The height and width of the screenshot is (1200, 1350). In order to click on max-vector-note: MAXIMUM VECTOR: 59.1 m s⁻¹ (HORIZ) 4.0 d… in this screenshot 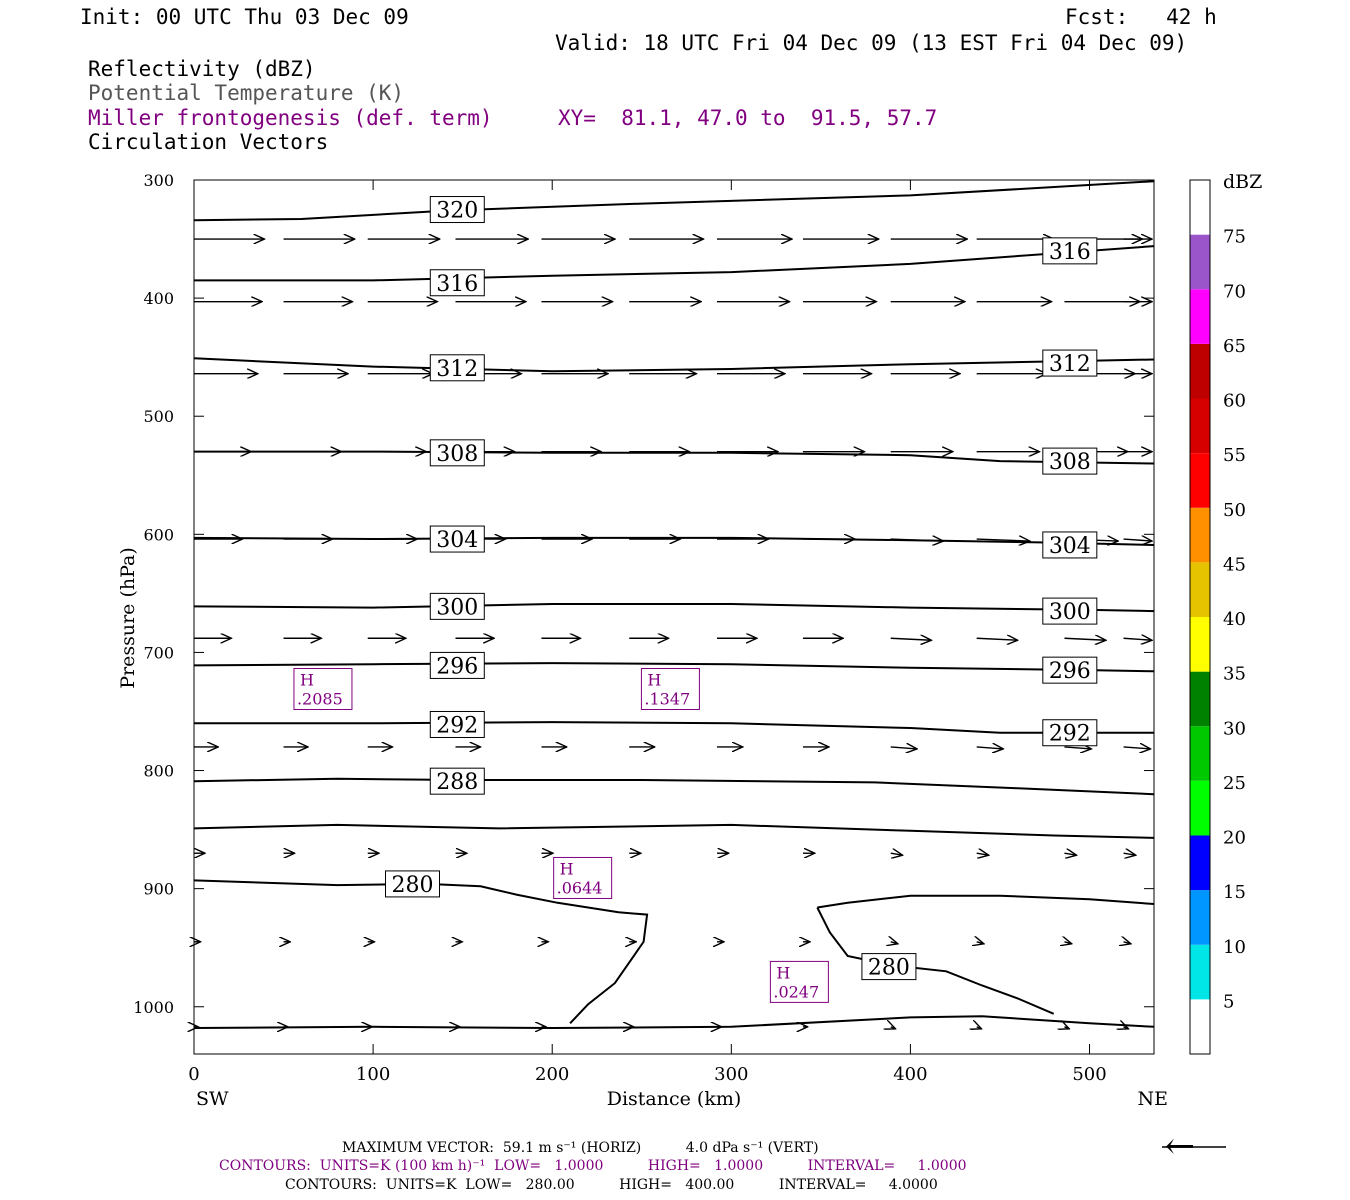, I will do `click(580, 1148)`.